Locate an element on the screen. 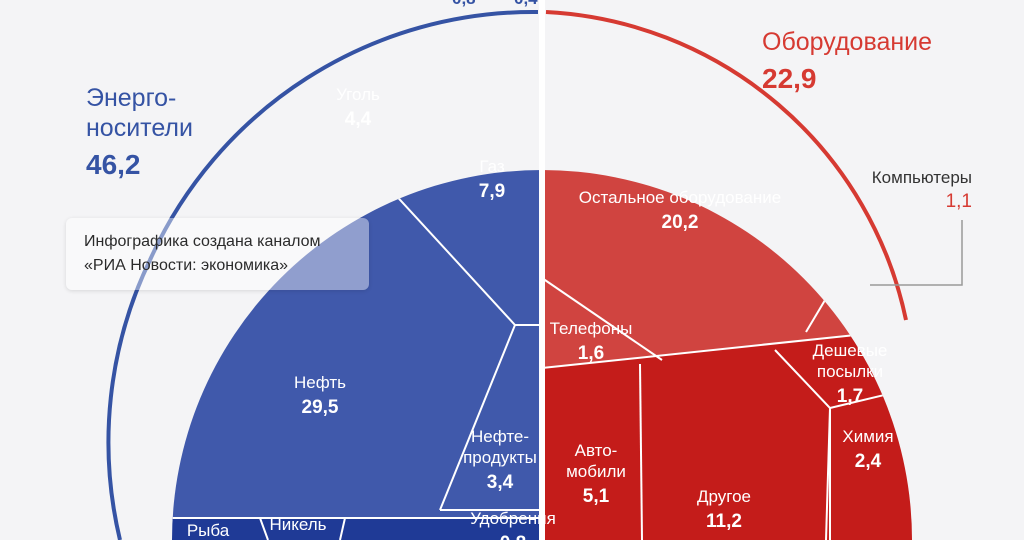 Image resolution: width=1024 pixels, height=540 pixels. cell-red-dark is located at coordinates (727, 432).